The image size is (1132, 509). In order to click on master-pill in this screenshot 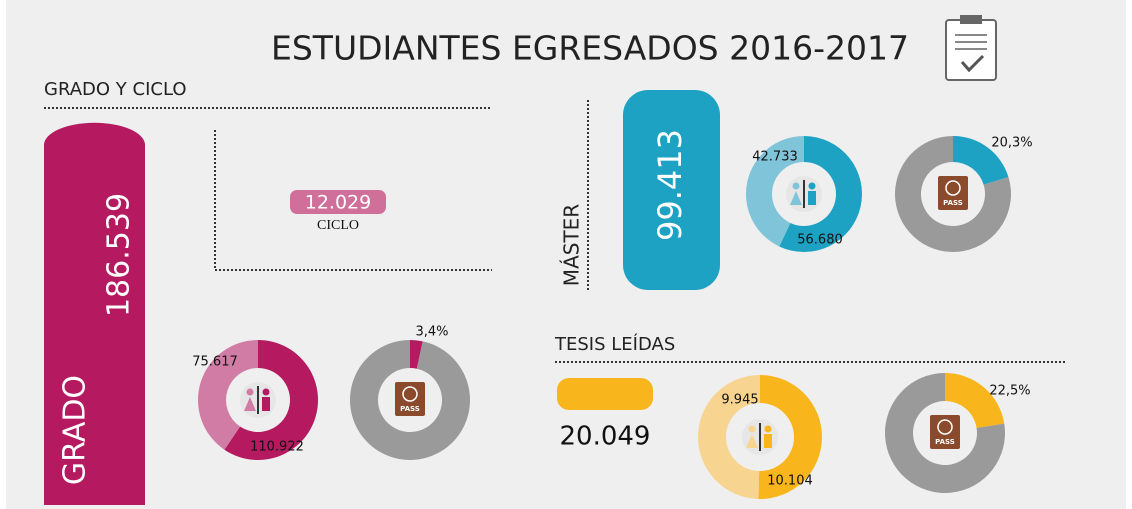, I will do `click(671, 190)`.